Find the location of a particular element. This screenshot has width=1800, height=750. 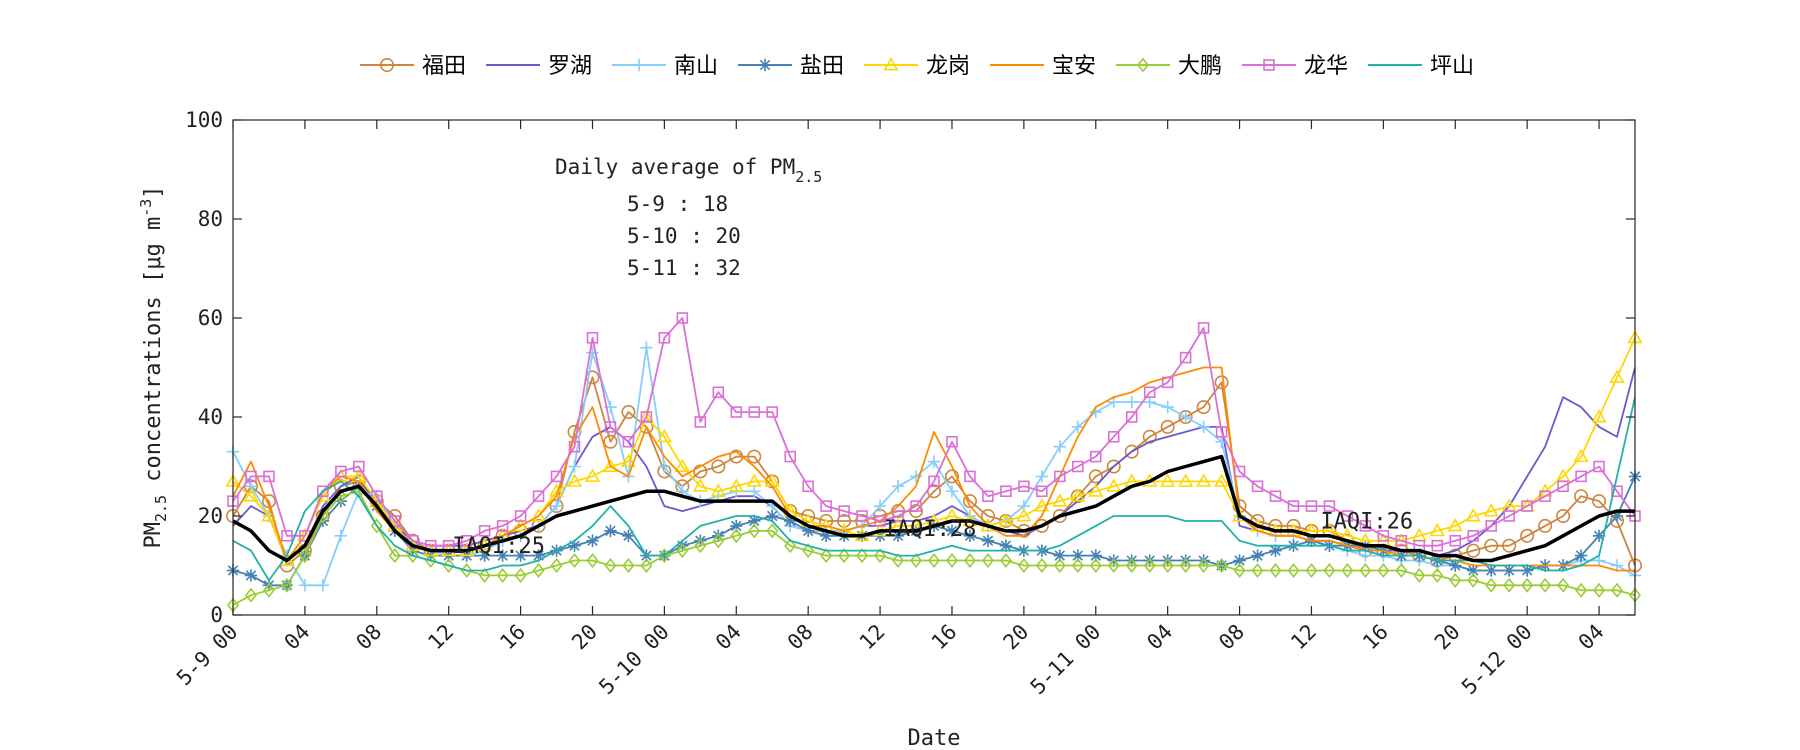

legend-item: 宝安 is located at coordinates (1043, 66).